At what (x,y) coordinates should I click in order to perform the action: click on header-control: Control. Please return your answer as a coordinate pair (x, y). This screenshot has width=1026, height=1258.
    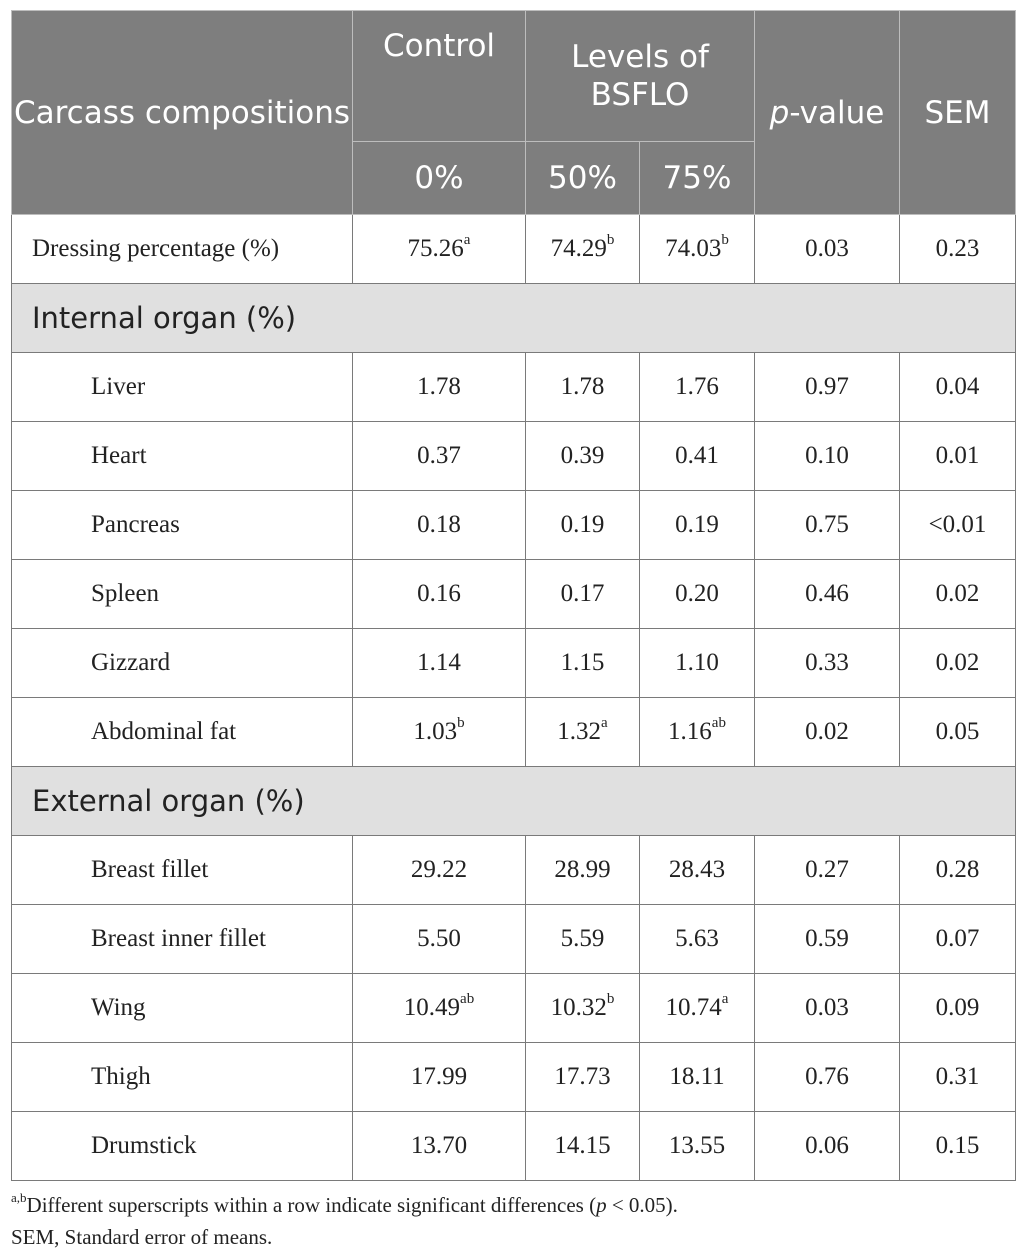
    Looking at the image, I should click on (439, 76).